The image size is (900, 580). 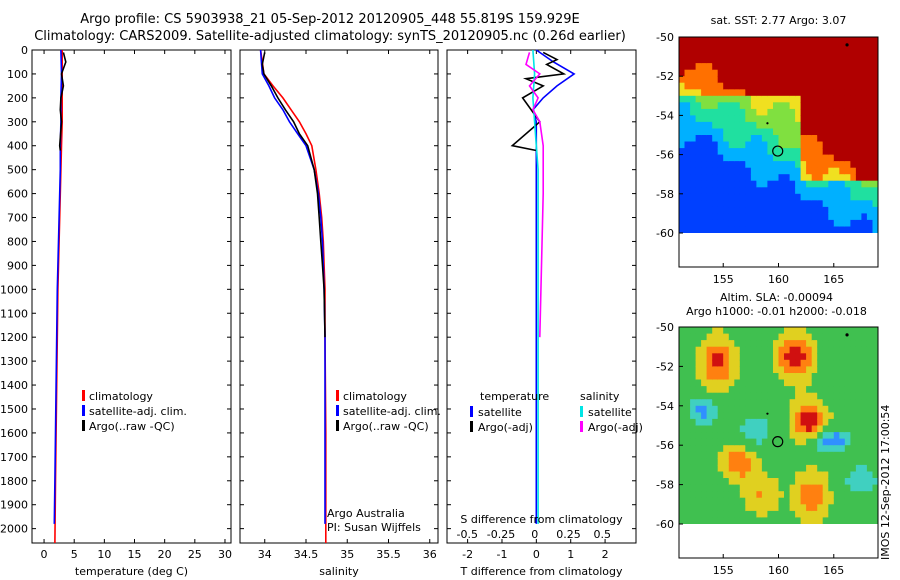 What do you see at coordinates (665, 194) in the screenshot?
I see `map-y-tick-label: -58` at bounding box center [665, 194].